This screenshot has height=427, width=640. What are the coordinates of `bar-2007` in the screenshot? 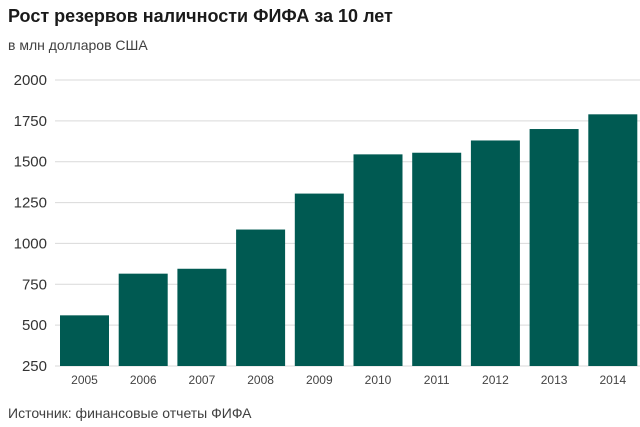 It's located at (202, 317).